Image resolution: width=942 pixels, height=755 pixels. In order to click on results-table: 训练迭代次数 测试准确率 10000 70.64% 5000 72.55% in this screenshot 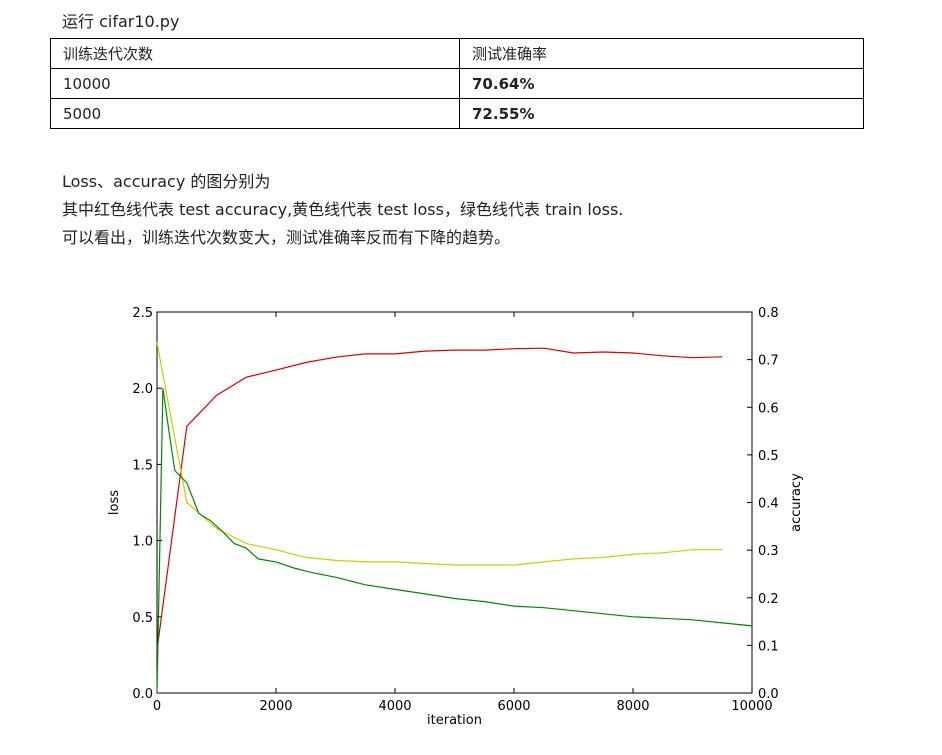, I will do `click(457, 83)`.